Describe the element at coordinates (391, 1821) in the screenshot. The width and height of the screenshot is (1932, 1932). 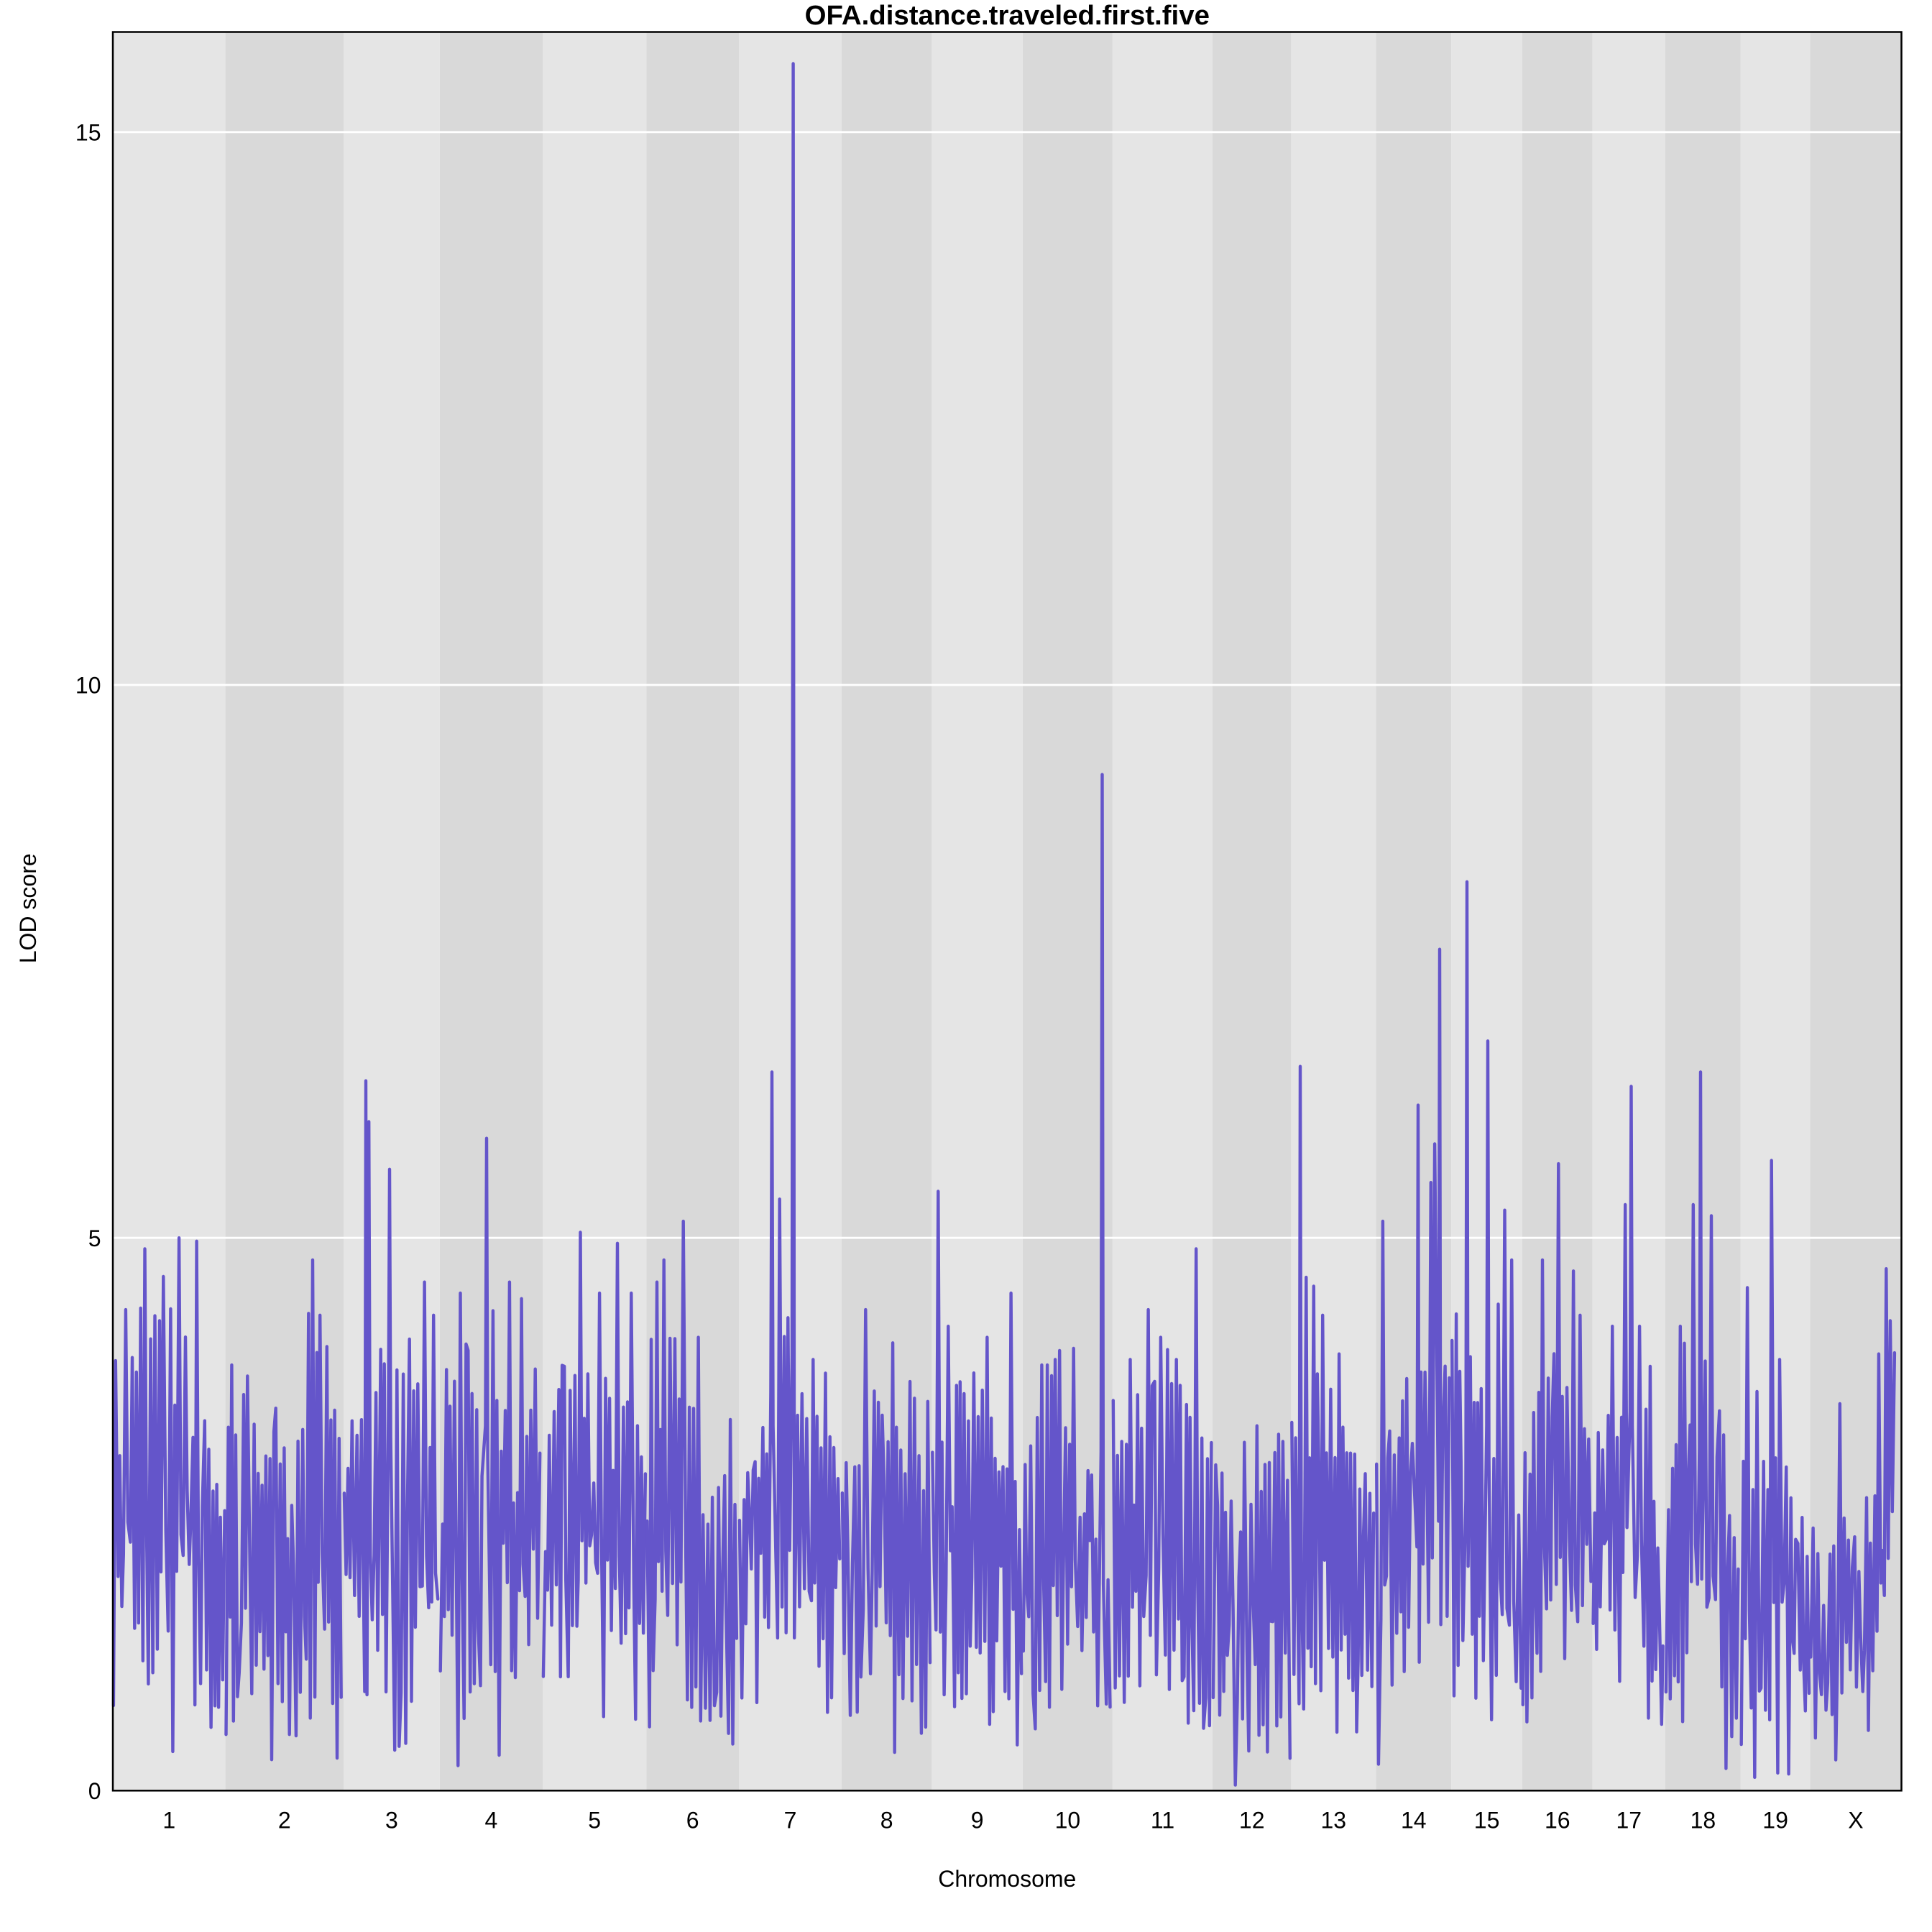
I see `svg-text: 3` at that location.